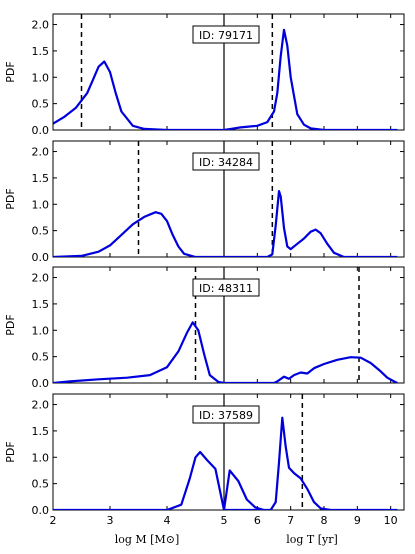 This screenshot has height=554, width=415. What do you see at coordinates (257, 520) in the screenshot?
I see `x-tick-label-age: 6` at bounding box center [257, 520].